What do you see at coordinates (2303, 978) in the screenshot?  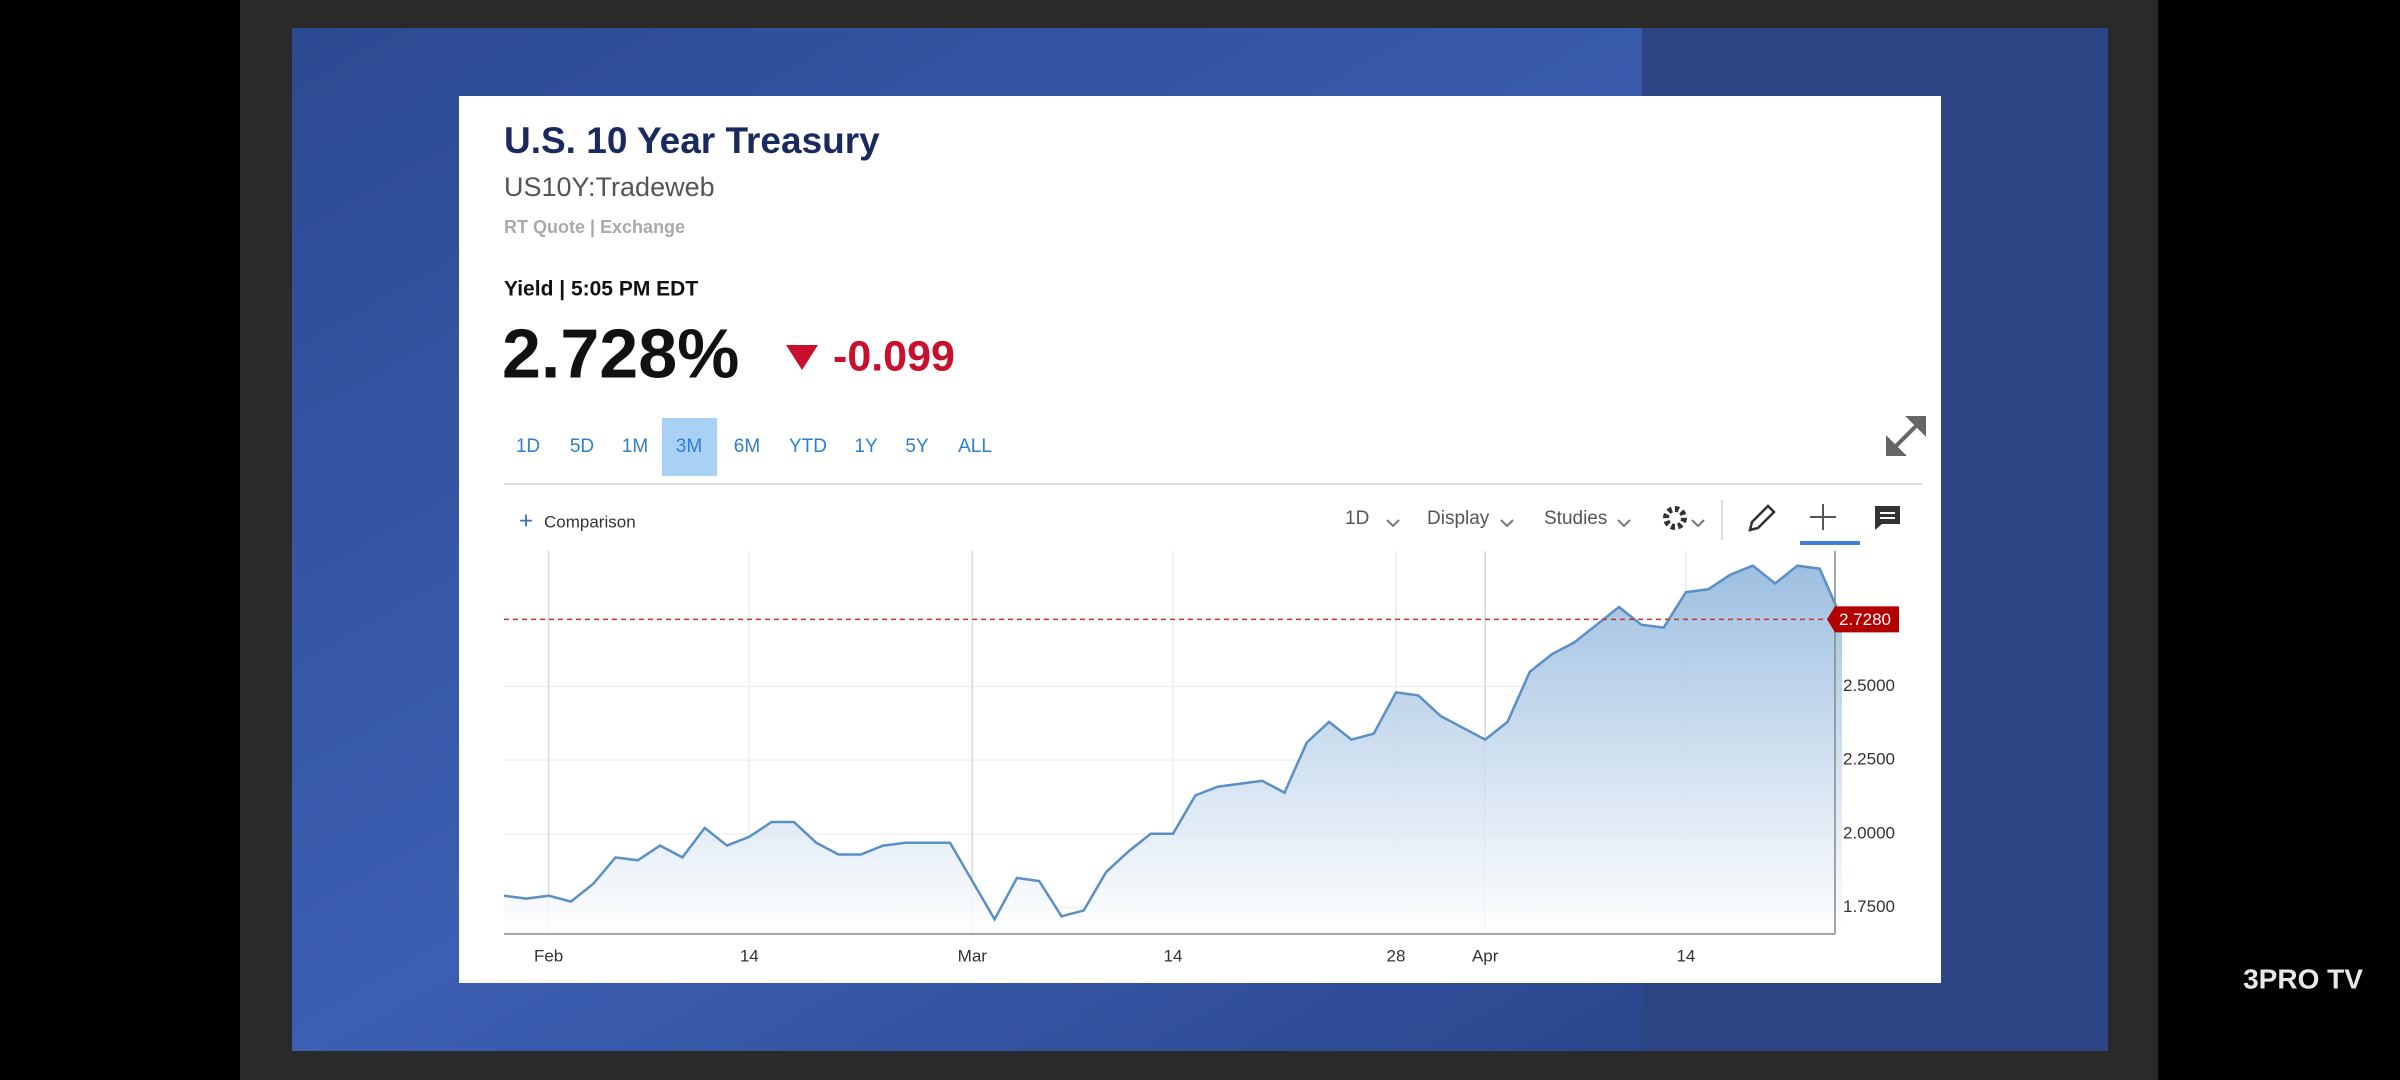 I see `watermark: 3PRO TV` at bounding box center [2303, 978].